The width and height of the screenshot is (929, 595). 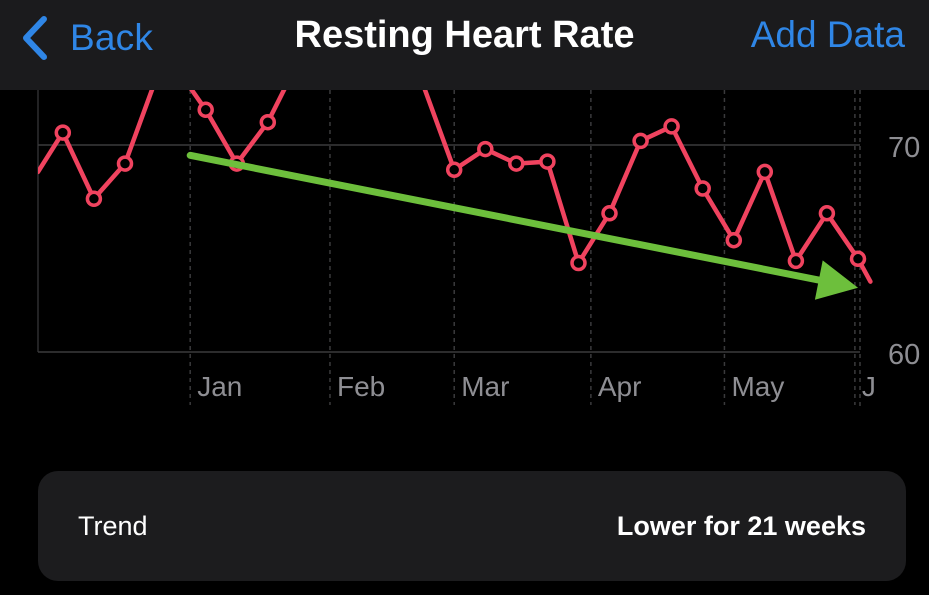 I want to click on y-tick-label: 60, so click(x=904, y=355).